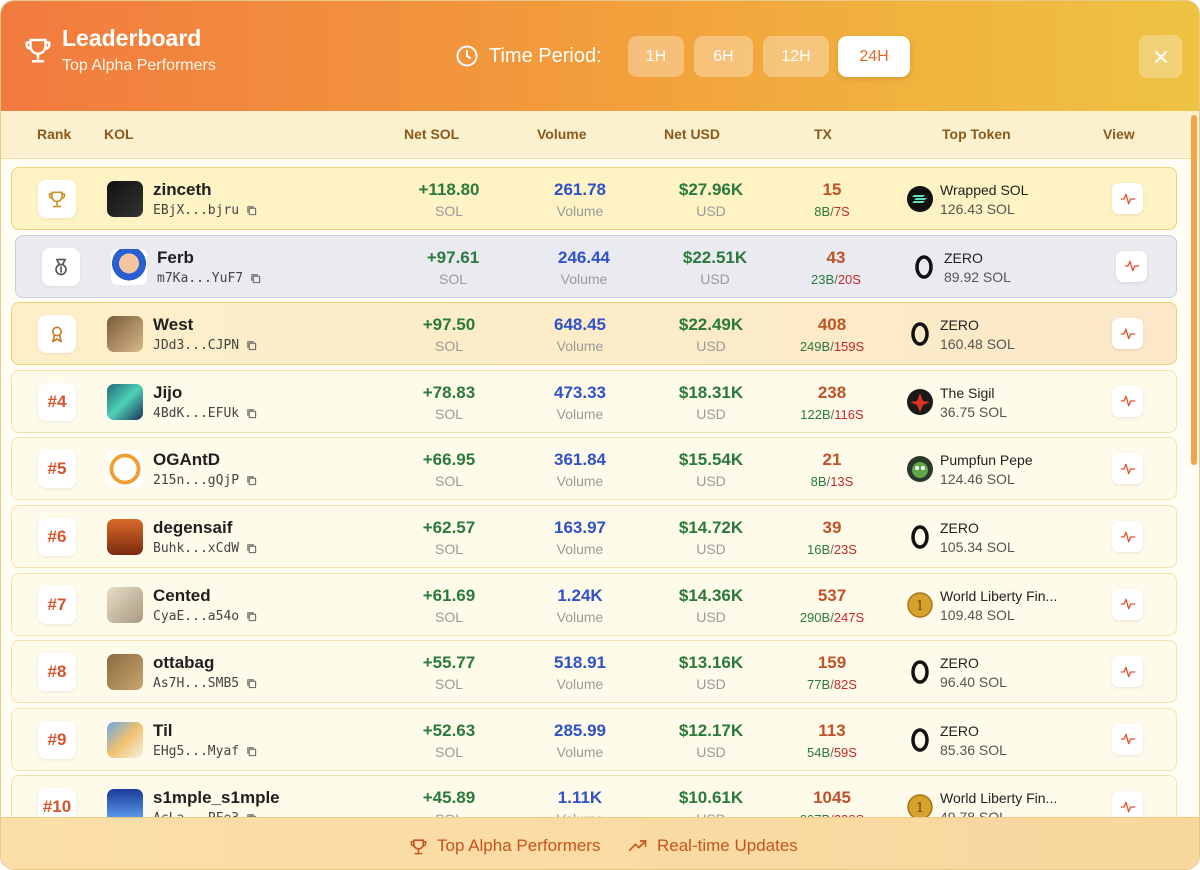  What do you see at coordinates (874, 56) in the screenshot?
I see `period-24h-button: 24H` at bounding box center [874, 56].